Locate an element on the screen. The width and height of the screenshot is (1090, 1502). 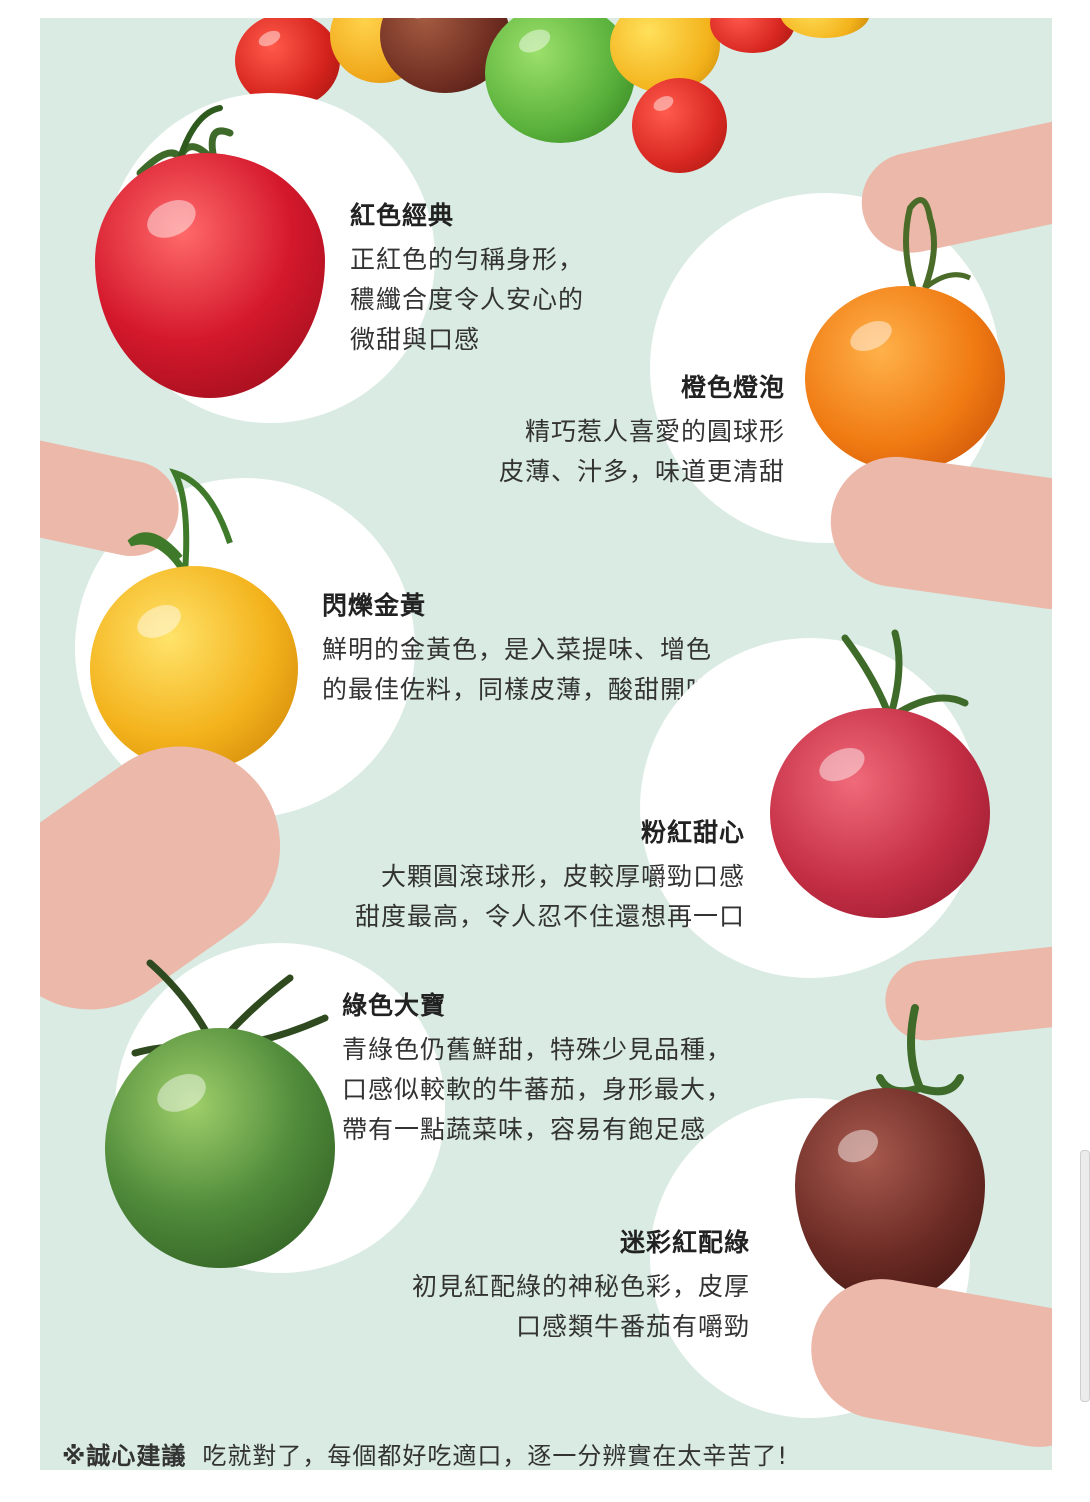
scrollbar is located at coordinates (1085, 1276).